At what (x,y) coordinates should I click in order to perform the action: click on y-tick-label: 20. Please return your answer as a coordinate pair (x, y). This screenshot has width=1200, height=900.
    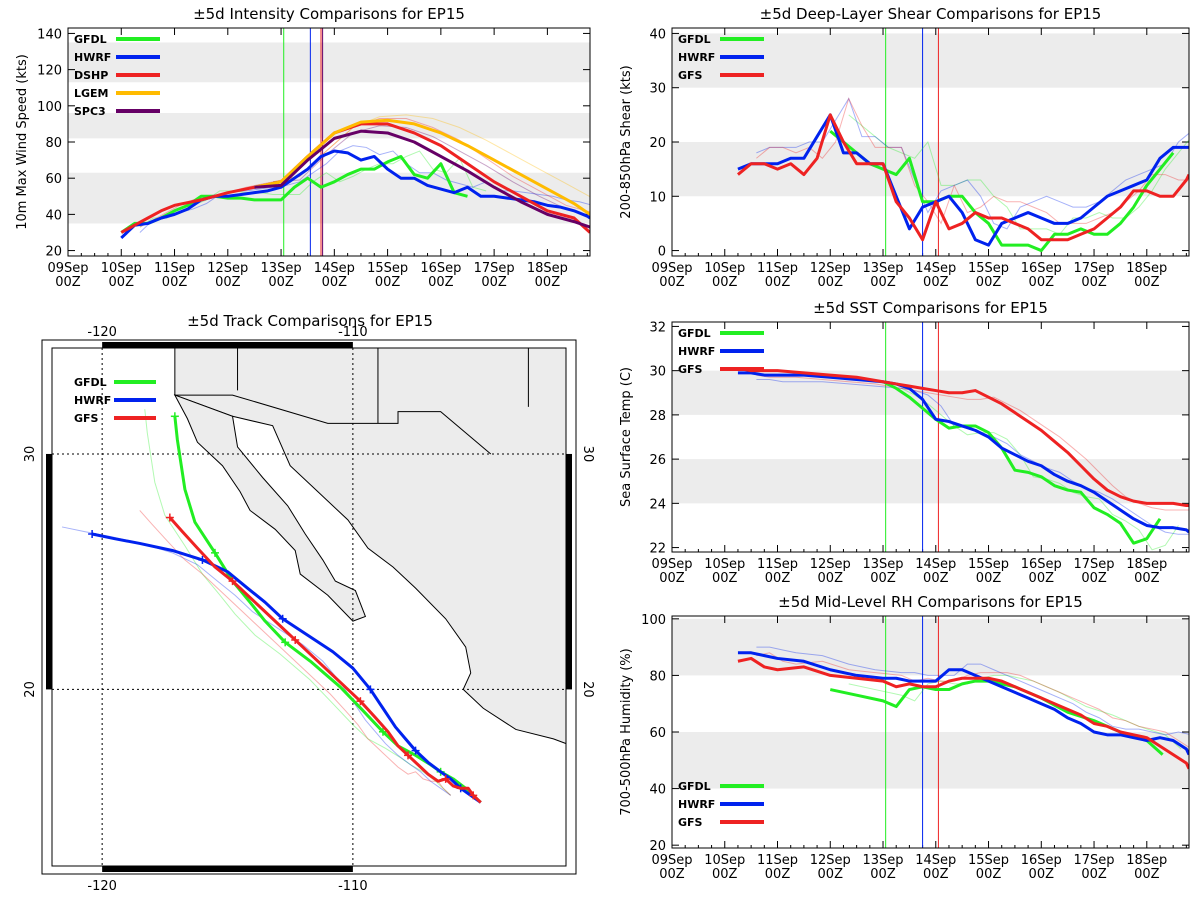
    Looking at the image, I should click on (657, 846).